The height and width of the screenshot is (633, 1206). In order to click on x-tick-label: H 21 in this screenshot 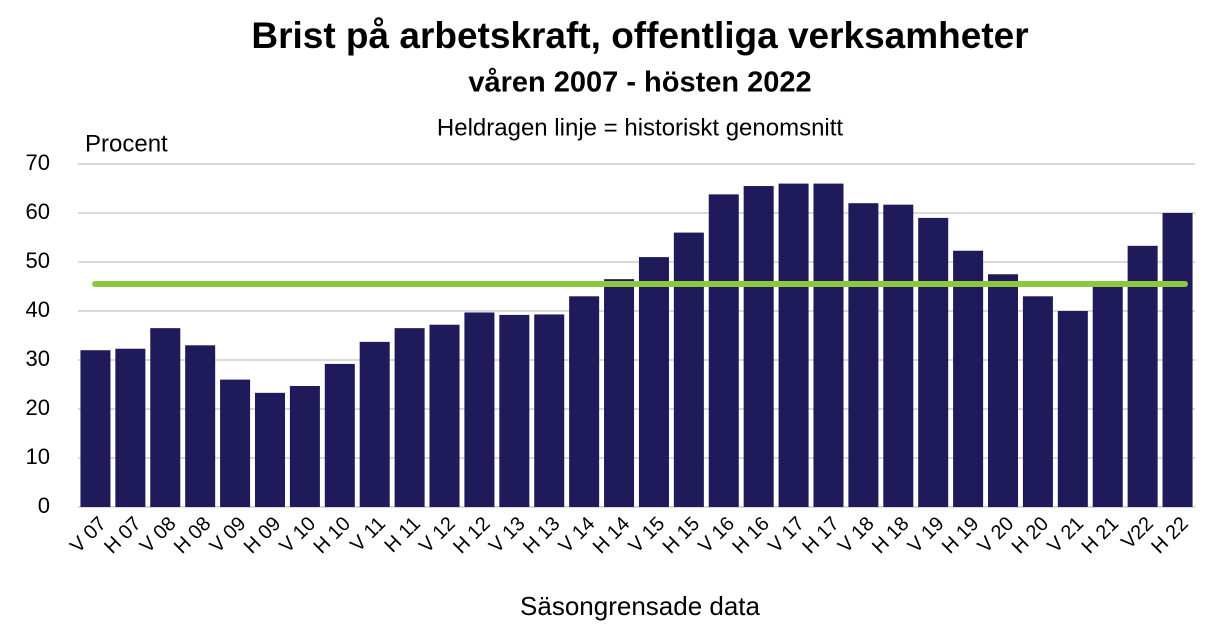, I will do `click(1100, 535)`.